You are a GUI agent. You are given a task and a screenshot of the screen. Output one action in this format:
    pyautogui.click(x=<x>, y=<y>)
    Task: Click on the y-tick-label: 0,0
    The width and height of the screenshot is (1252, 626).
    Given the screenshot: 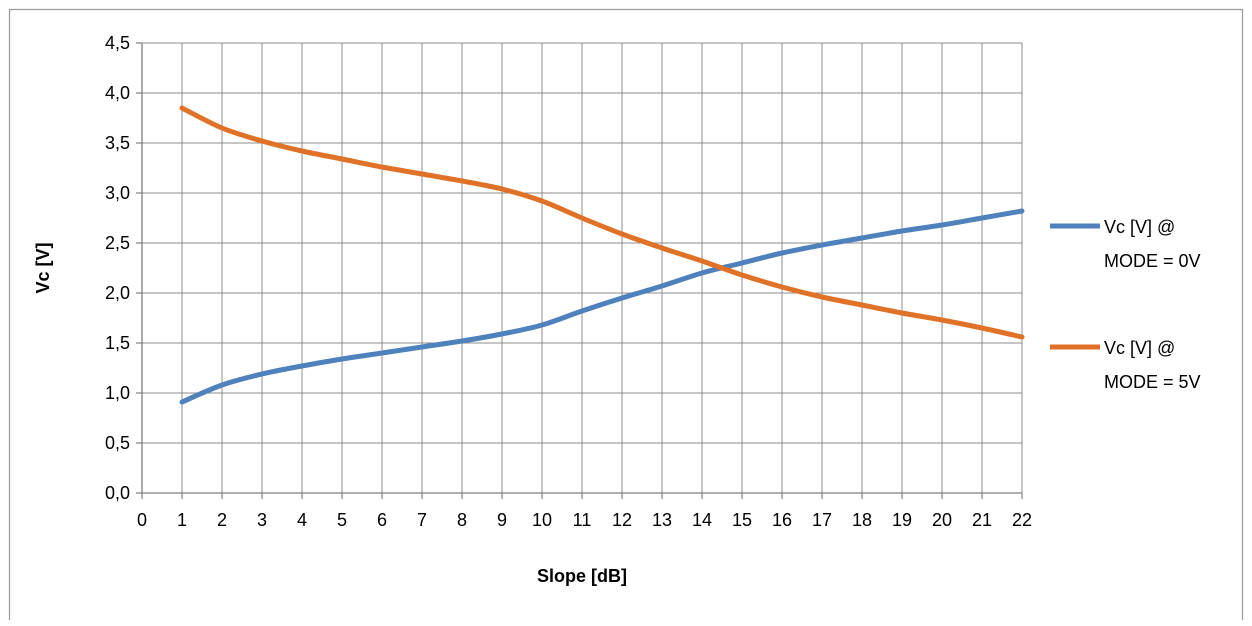 What is the action you would take?
    pyautogui.click(x=117, y=493)
    